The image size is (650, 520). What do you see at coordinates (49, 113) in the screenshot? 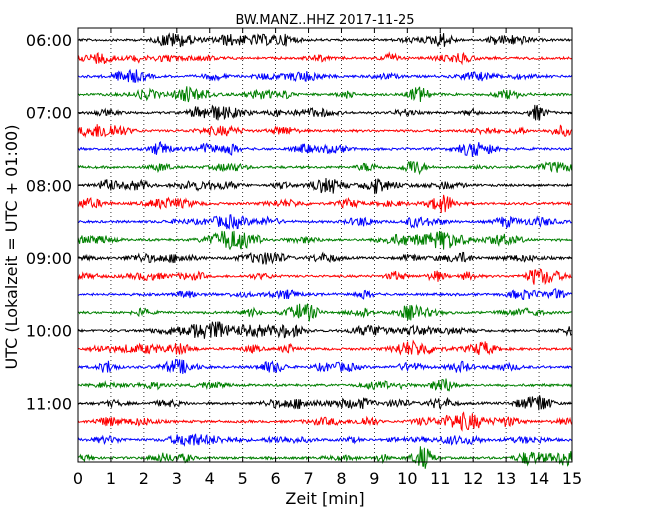
I see `y-tick-label-1: 07:00` at bounding box center [49, 113].